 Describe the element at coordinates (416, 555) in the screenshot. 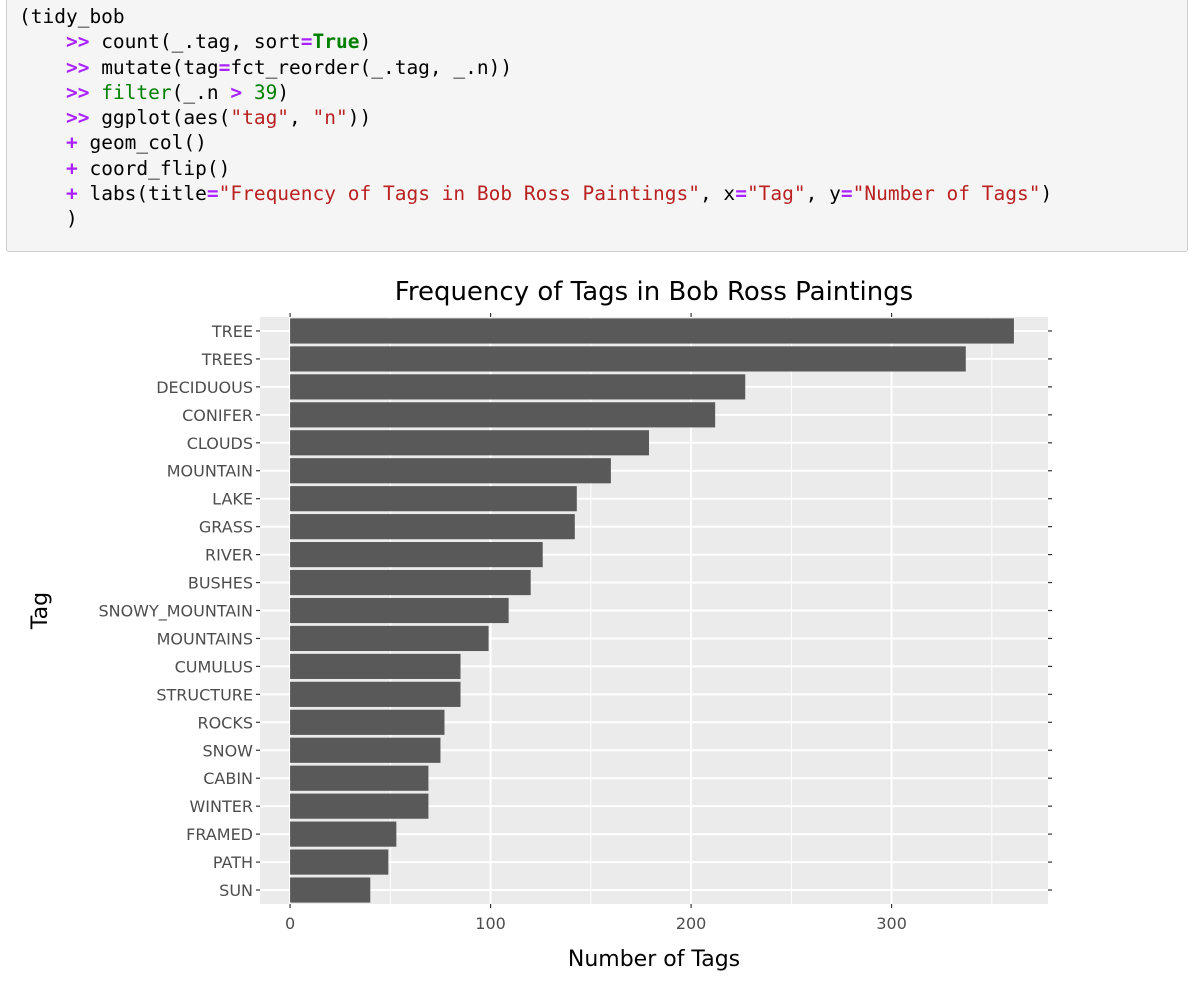

I see `bar-river` at that location.